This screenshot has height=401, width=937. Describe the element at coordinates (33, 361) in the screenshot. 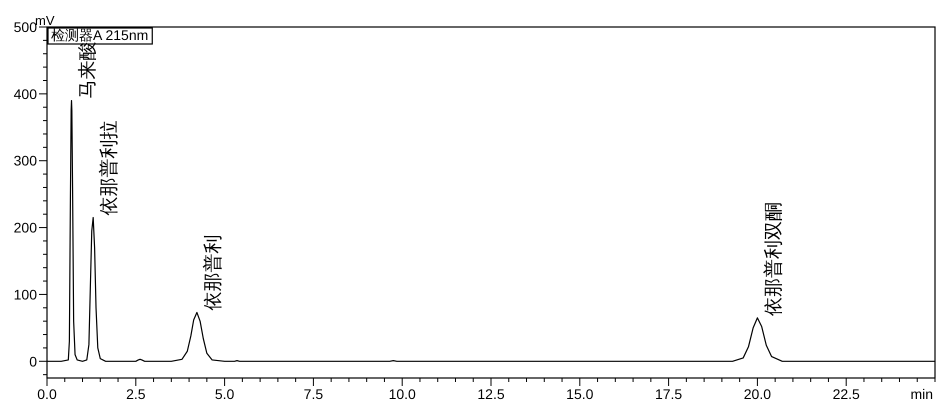

I see `y-tick-label: 0` at that location.